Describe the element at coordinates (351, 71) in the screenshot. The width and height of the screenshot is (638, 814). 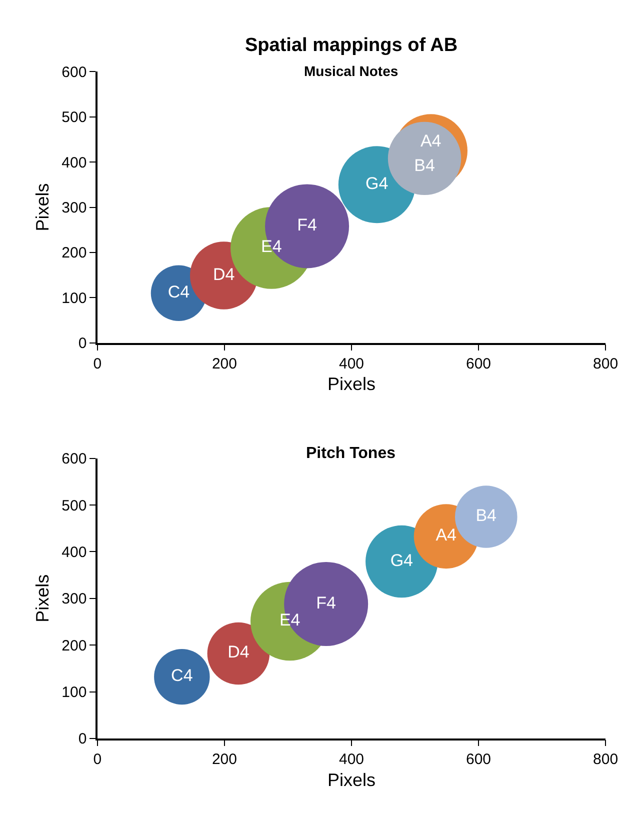
I see `chart-subtitle: Musical Notes` at that location.